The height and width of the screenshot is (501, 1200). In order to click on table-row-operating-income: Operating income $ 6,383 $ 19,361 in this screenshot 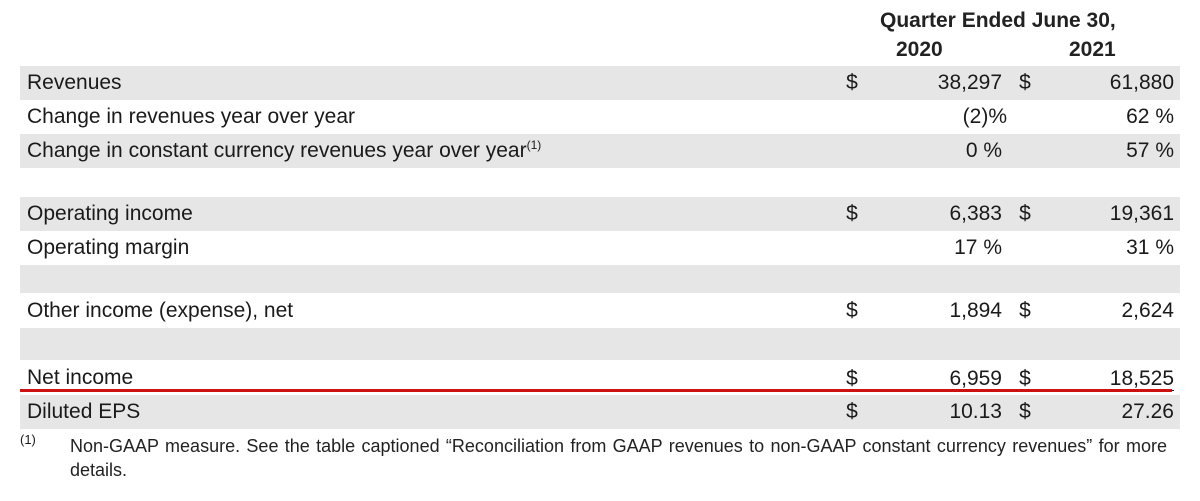, I will do `click(600, 214)`.